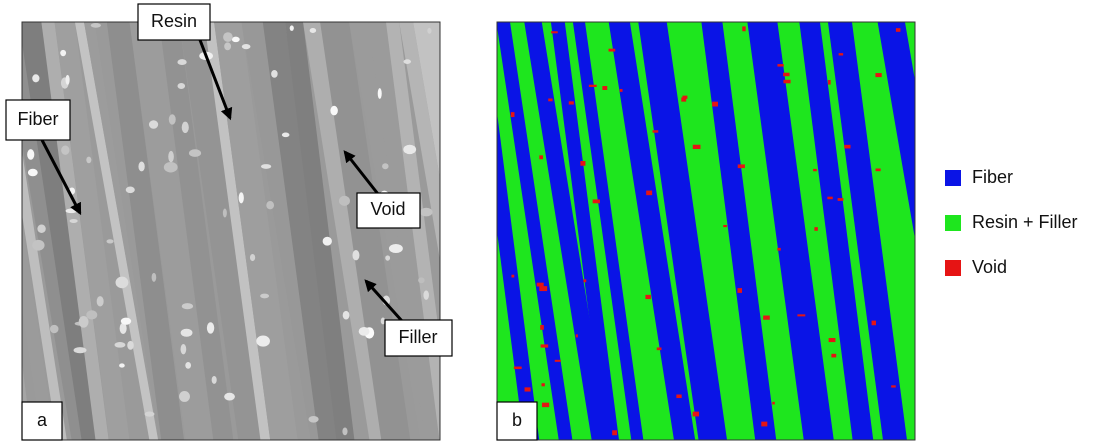 The image size is (1113, 444). Describe the element at coordinates (992, 177) in the screenshot. I see `legend-label: Fiber` at that location.